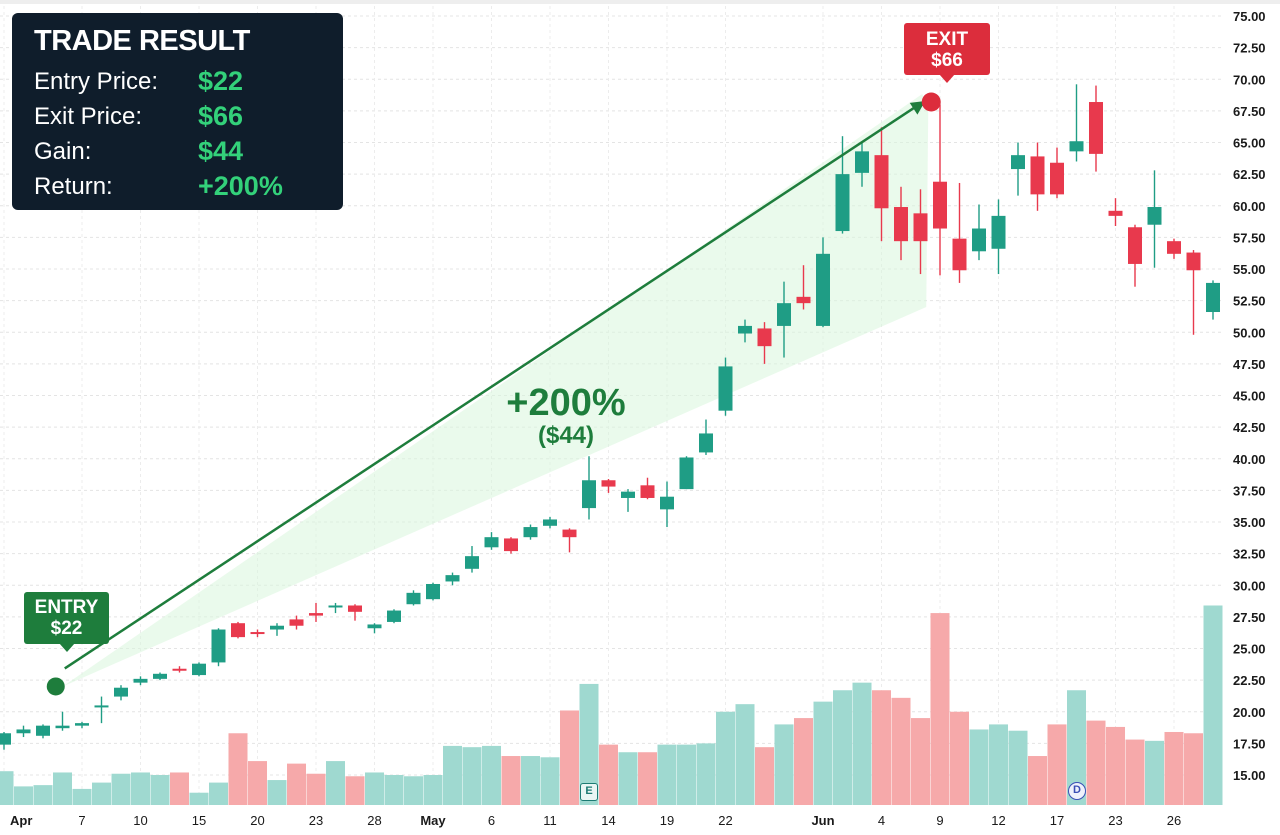  I want to click on y-tick-label: 65.00, so click(1249, 143).